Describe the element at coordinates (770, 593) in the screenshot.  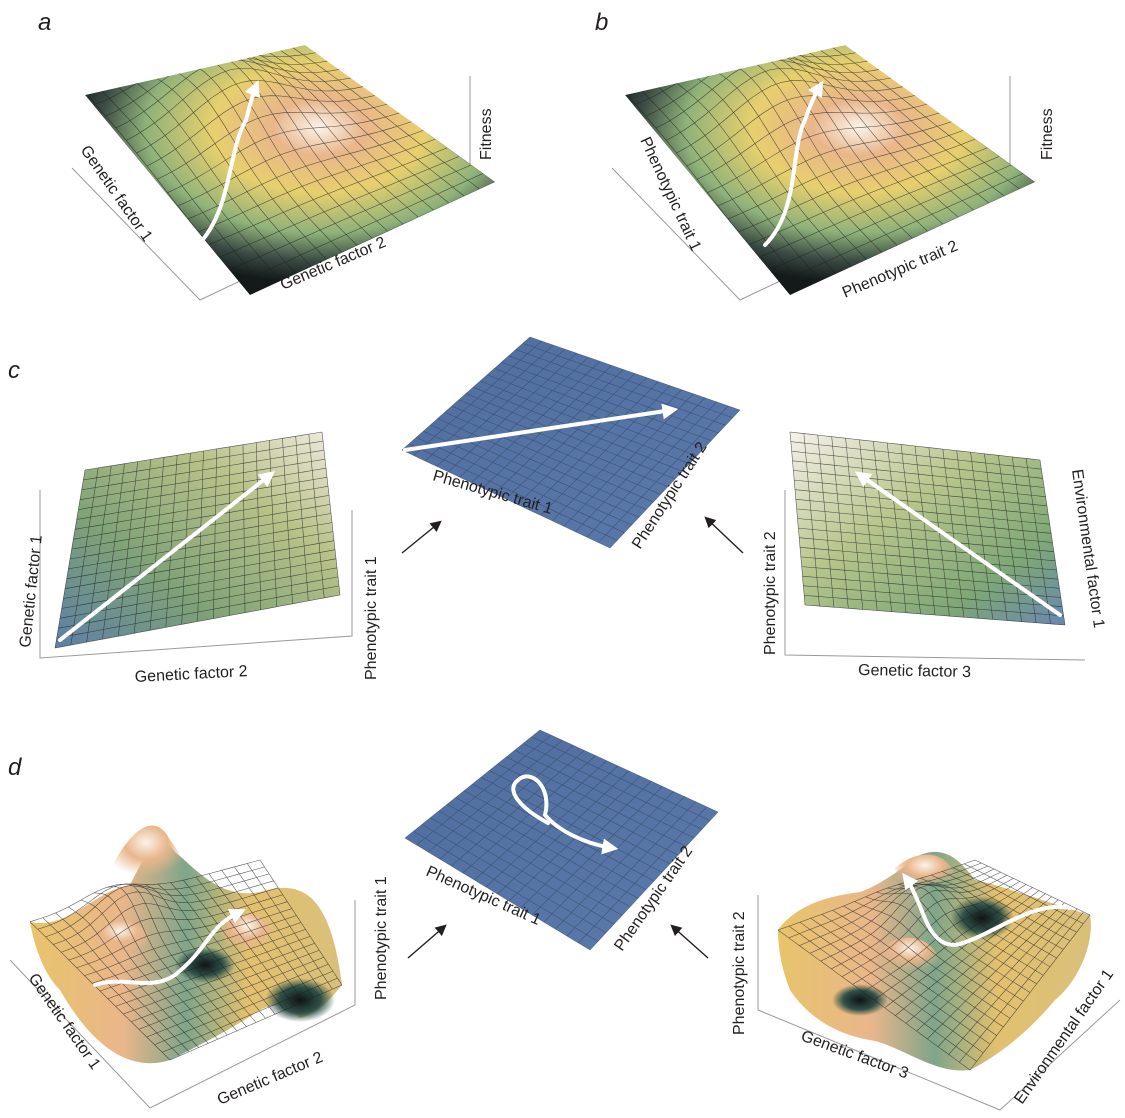
I see `panel-c-right-left-axis-label: Phenotypic trait 2` at that location.